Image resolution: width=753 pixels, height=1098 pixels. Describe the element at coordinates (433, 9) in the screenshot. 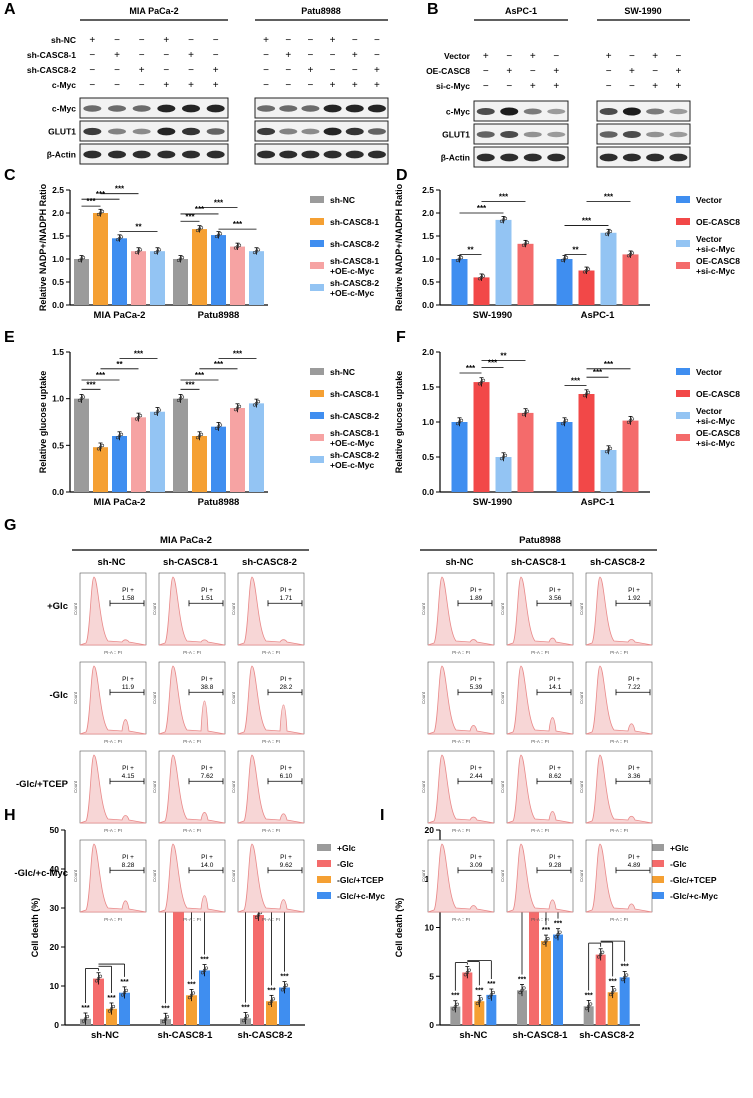

I see `panel-letter: B` at that location.